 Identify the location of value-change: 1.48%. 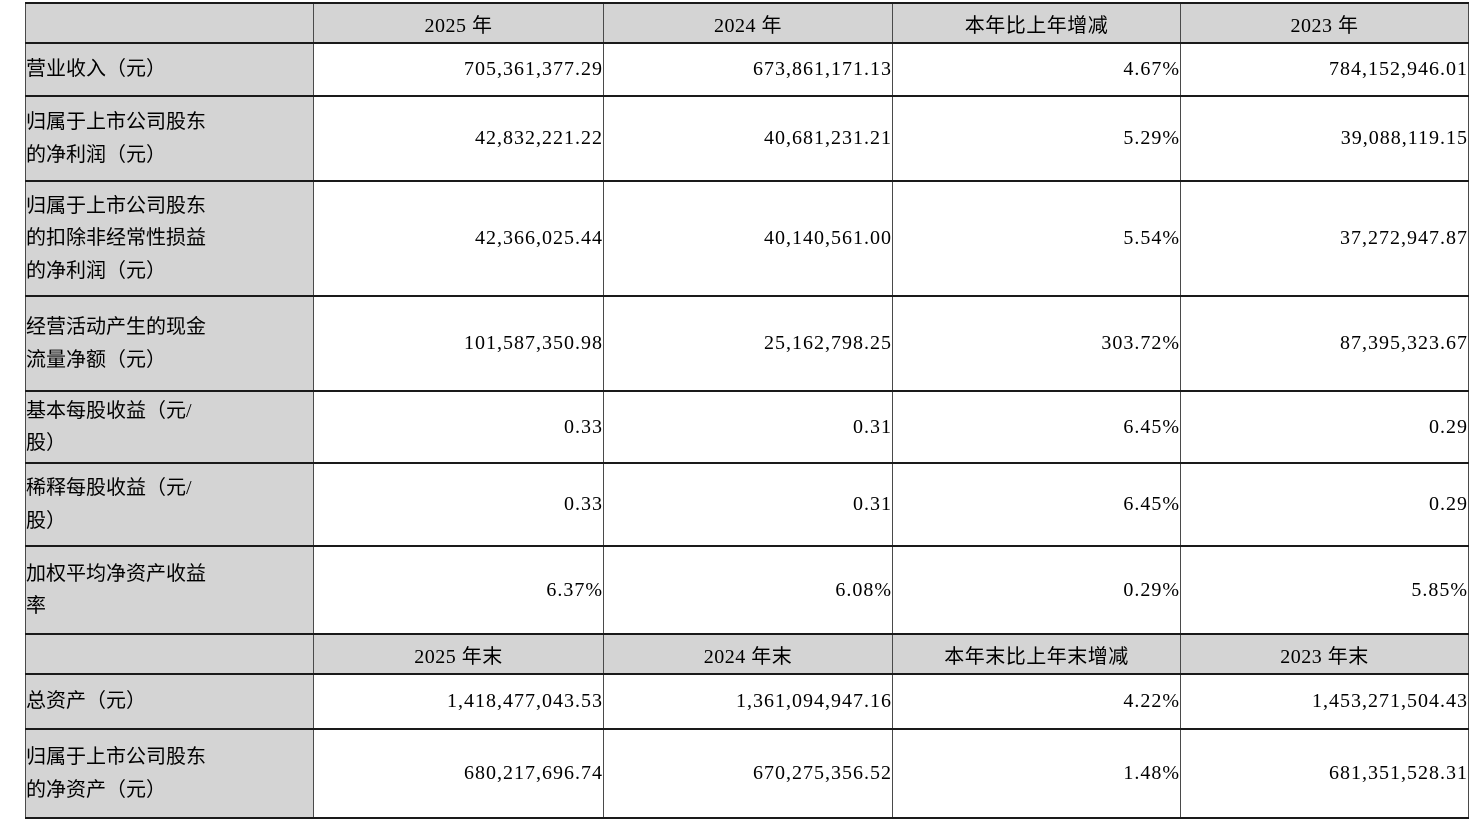
(1036, 773).